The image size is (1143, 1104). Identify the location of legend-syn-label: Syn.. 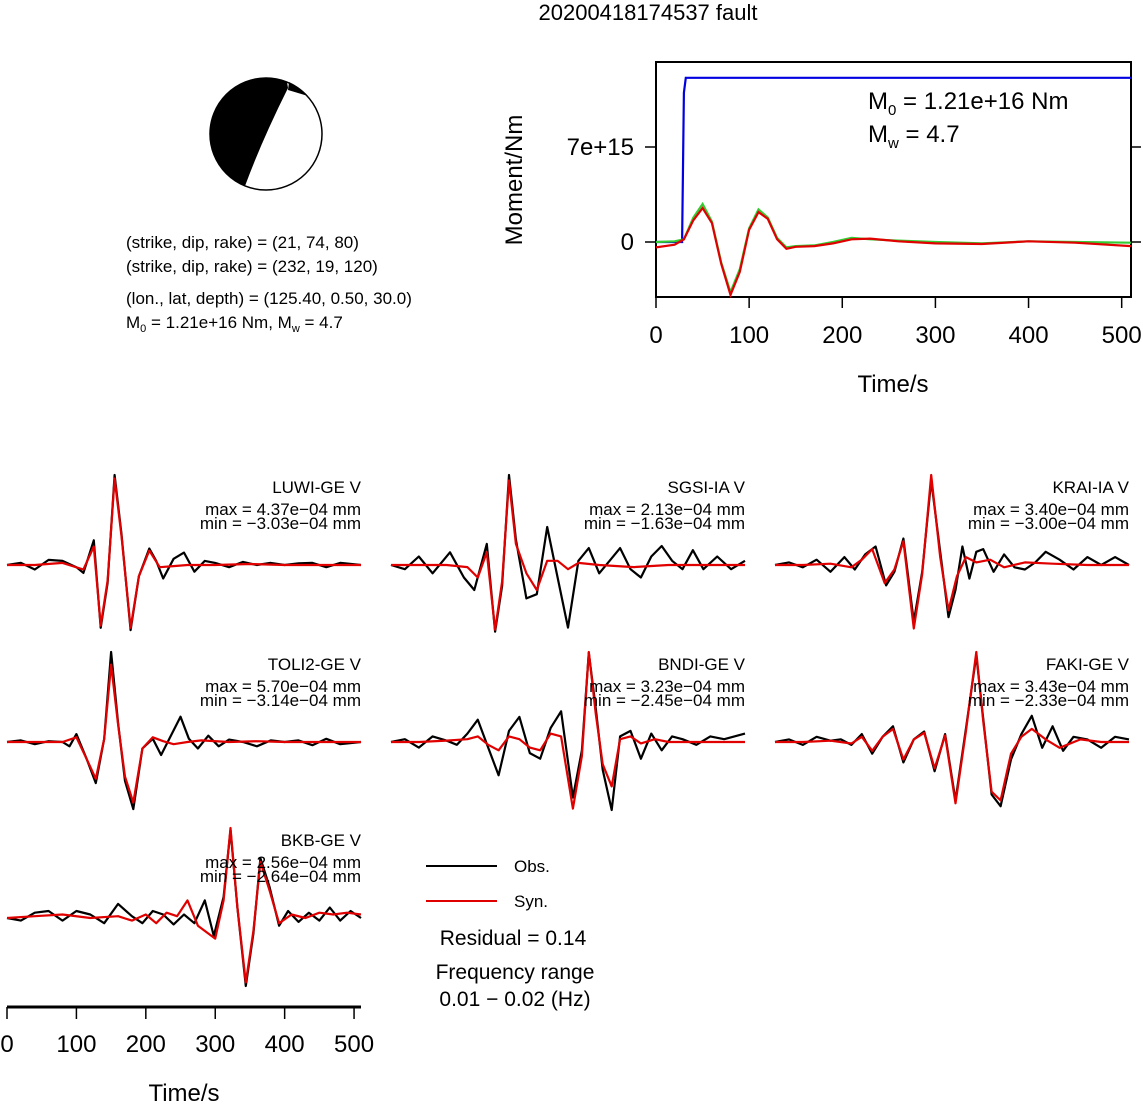
(531, 901).